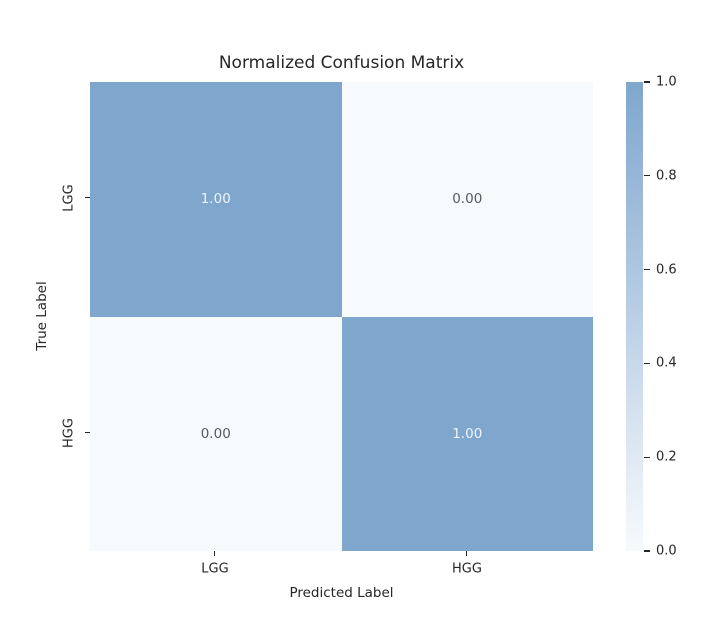 The height and width of the screenshot is (628, 724). What do you see at coordinates (666, 82) in the screenshot?
I see `colorbar-tick-label: 1.0` at bounding box center [666, 82].